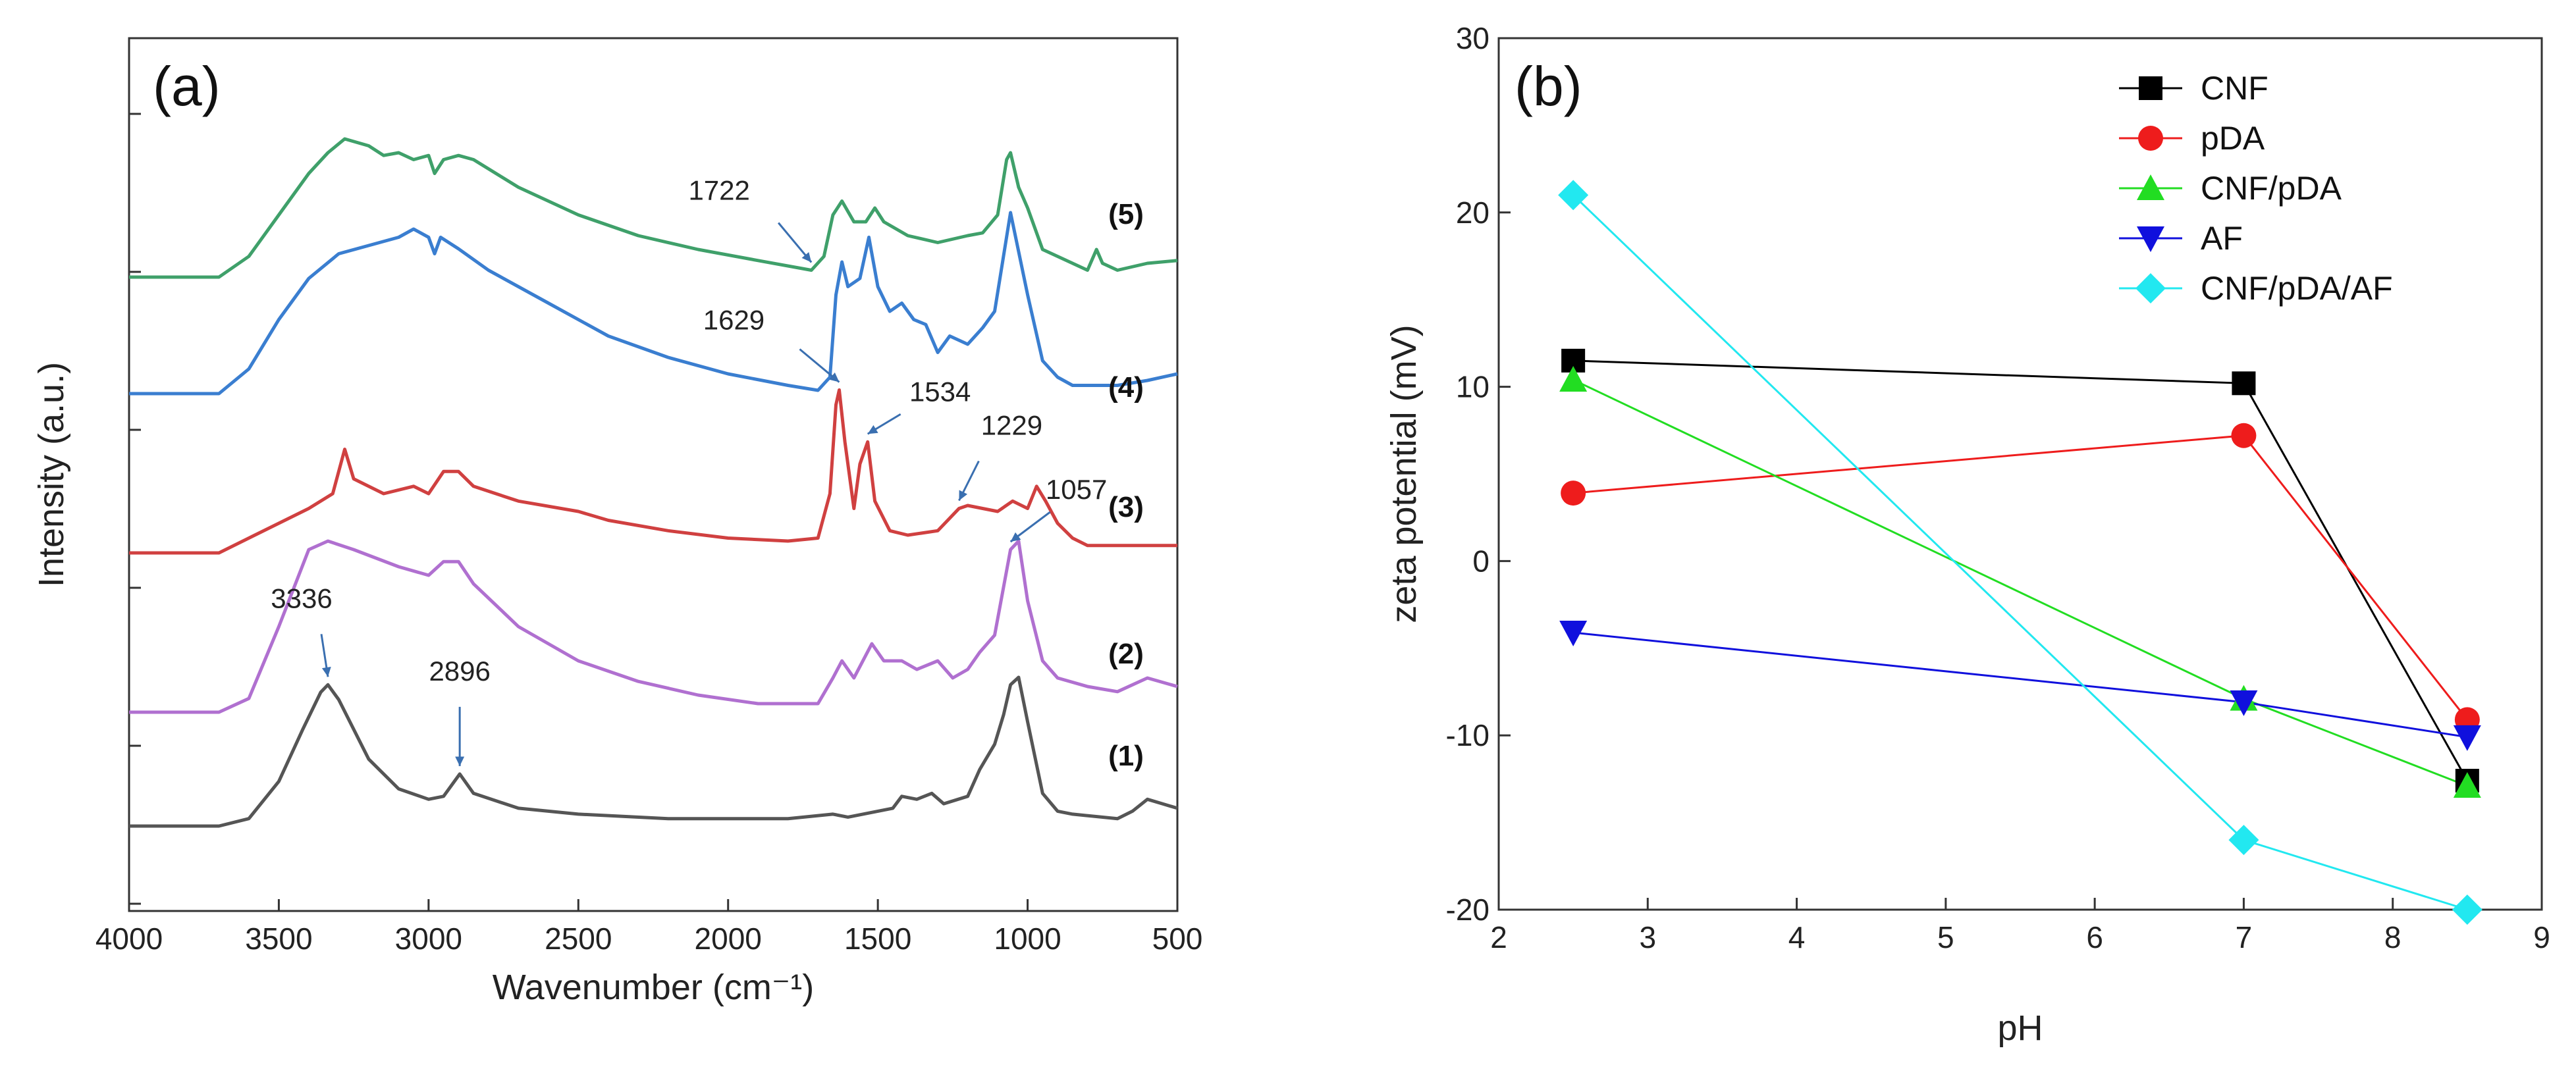  I want to click on x-tick-label: 2000, so click(728, 939).